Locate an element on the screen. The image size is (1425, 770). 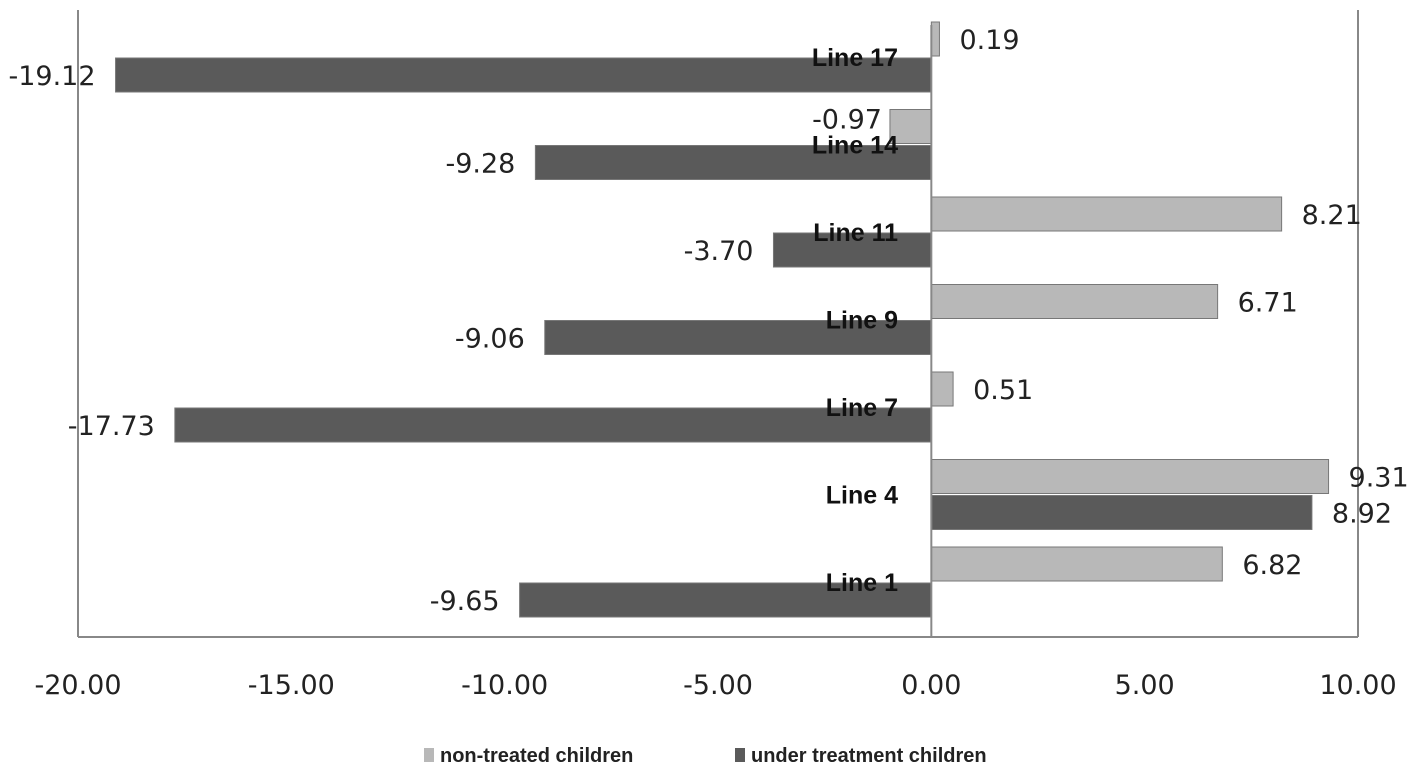
data-label: 9.31 is located at coordinates (1379, 478).